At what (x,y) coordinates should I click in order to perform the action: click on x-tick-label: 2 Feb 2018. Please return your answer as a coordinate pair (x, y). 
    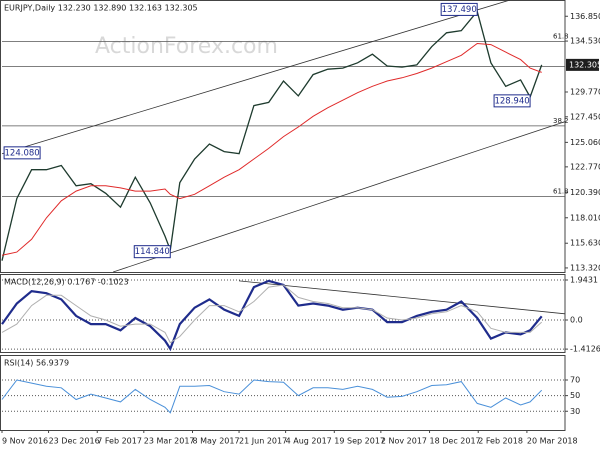
    Looking at the image, I should click on (500, 441).